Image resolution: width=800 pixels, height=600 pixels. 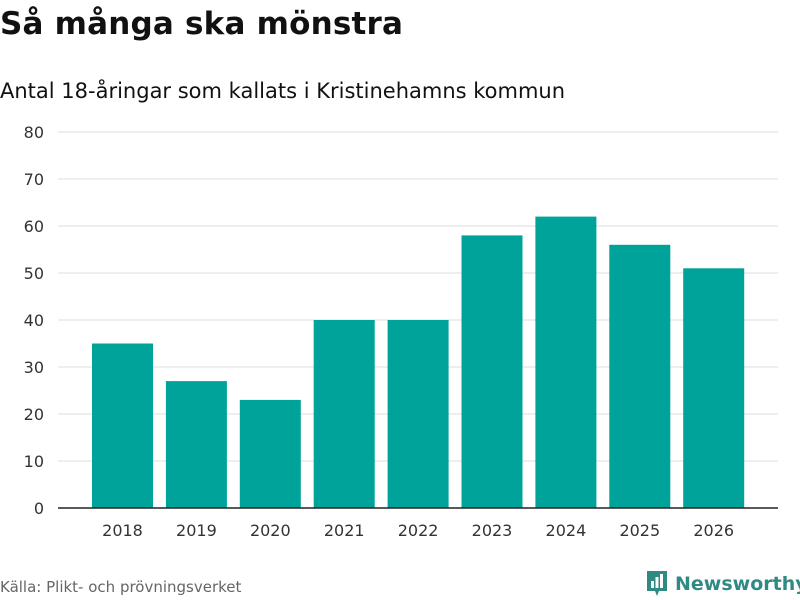 What do you see at coordinates (492, 530) in the screenshot?
I see `x-tick-label-2023: 2023` at bounding box center [492, 530].